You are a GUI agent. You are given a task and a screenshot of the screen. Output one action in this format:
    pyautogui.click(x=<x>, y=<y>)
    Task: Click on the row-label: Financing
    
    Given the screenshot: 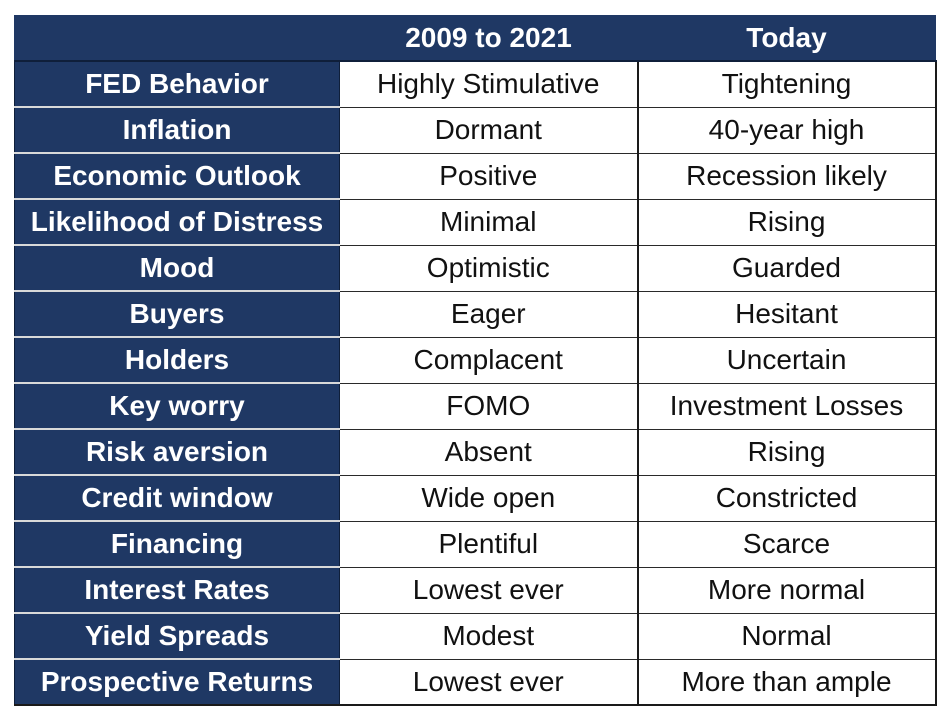 What is the action you would take?
    pyautogui.click(x=177, y=544)
    